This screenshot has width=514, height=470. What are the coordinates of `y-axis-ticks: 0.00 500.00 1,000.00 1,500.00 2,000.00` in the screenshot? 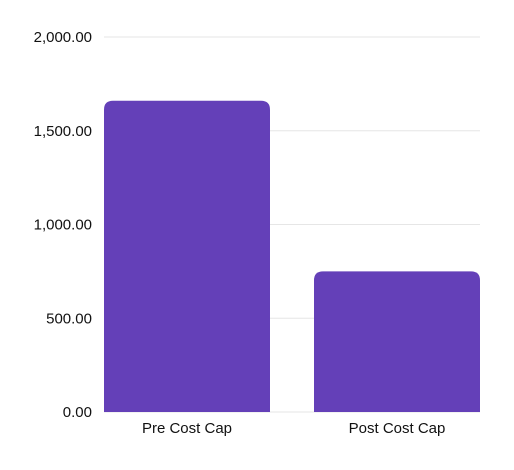 It's located at (63, 225).